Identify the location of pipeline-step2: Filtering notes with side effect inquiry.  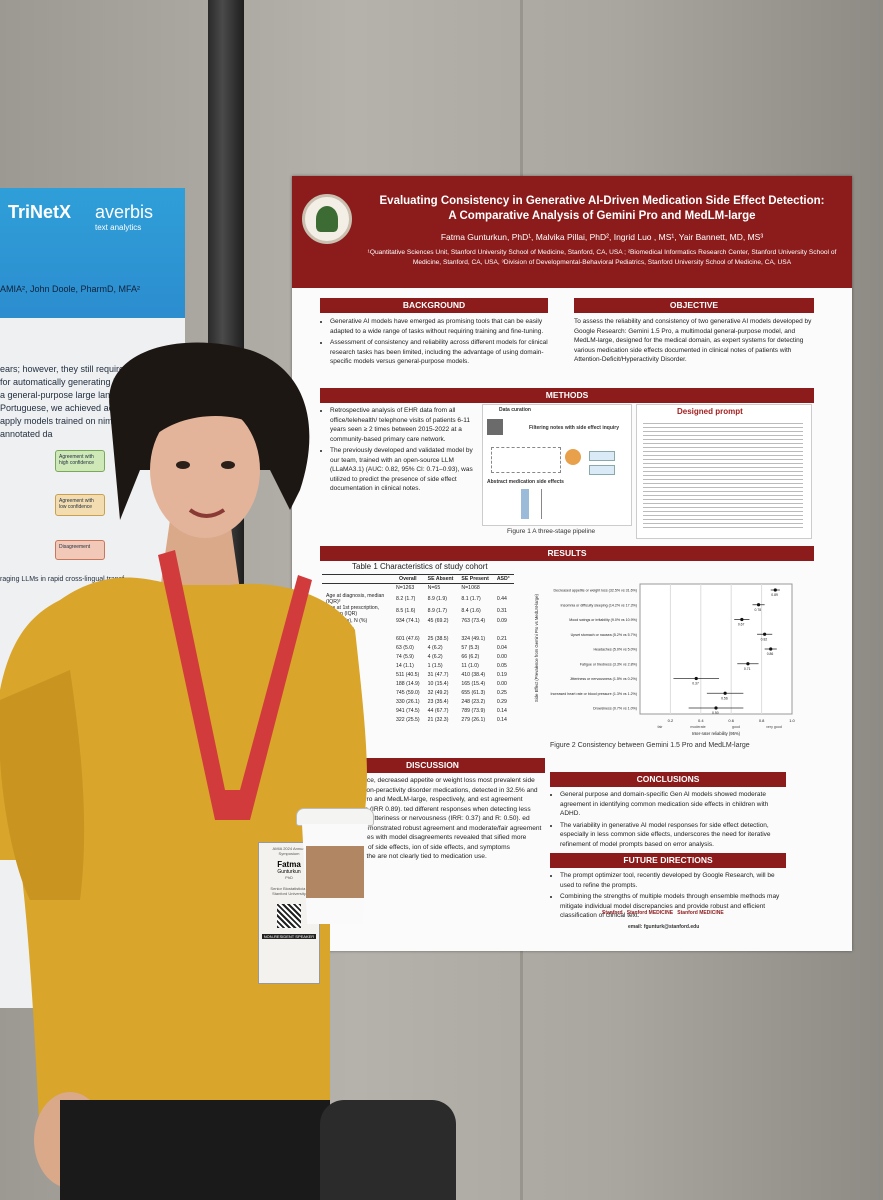
(574, 428).